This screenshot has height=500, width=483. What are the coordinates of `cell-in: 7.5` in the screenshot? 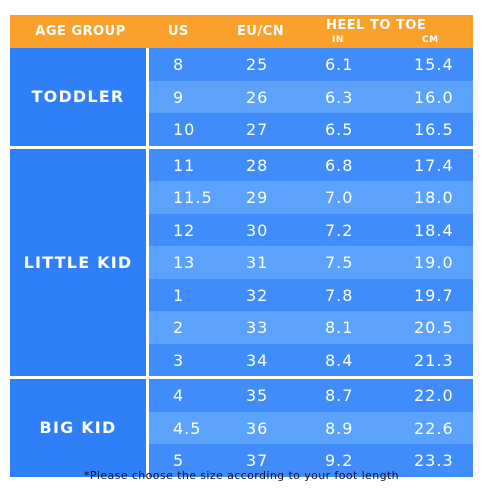 It's located at (339, 262).